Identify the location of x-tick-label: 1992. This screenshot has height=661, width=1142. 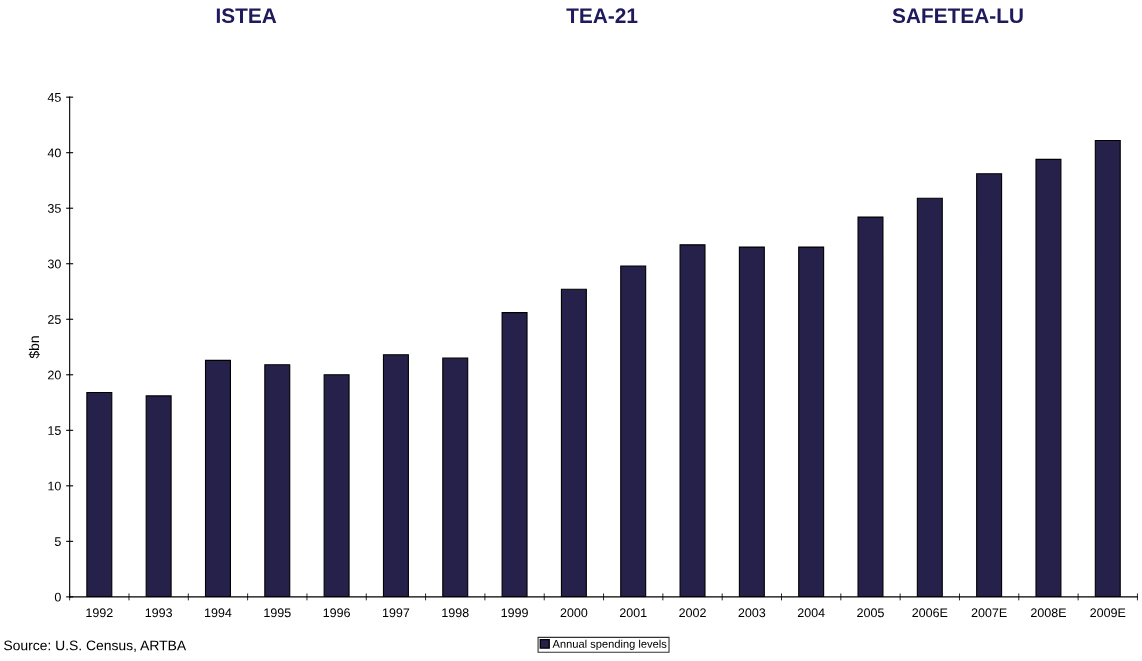
(99, 613).